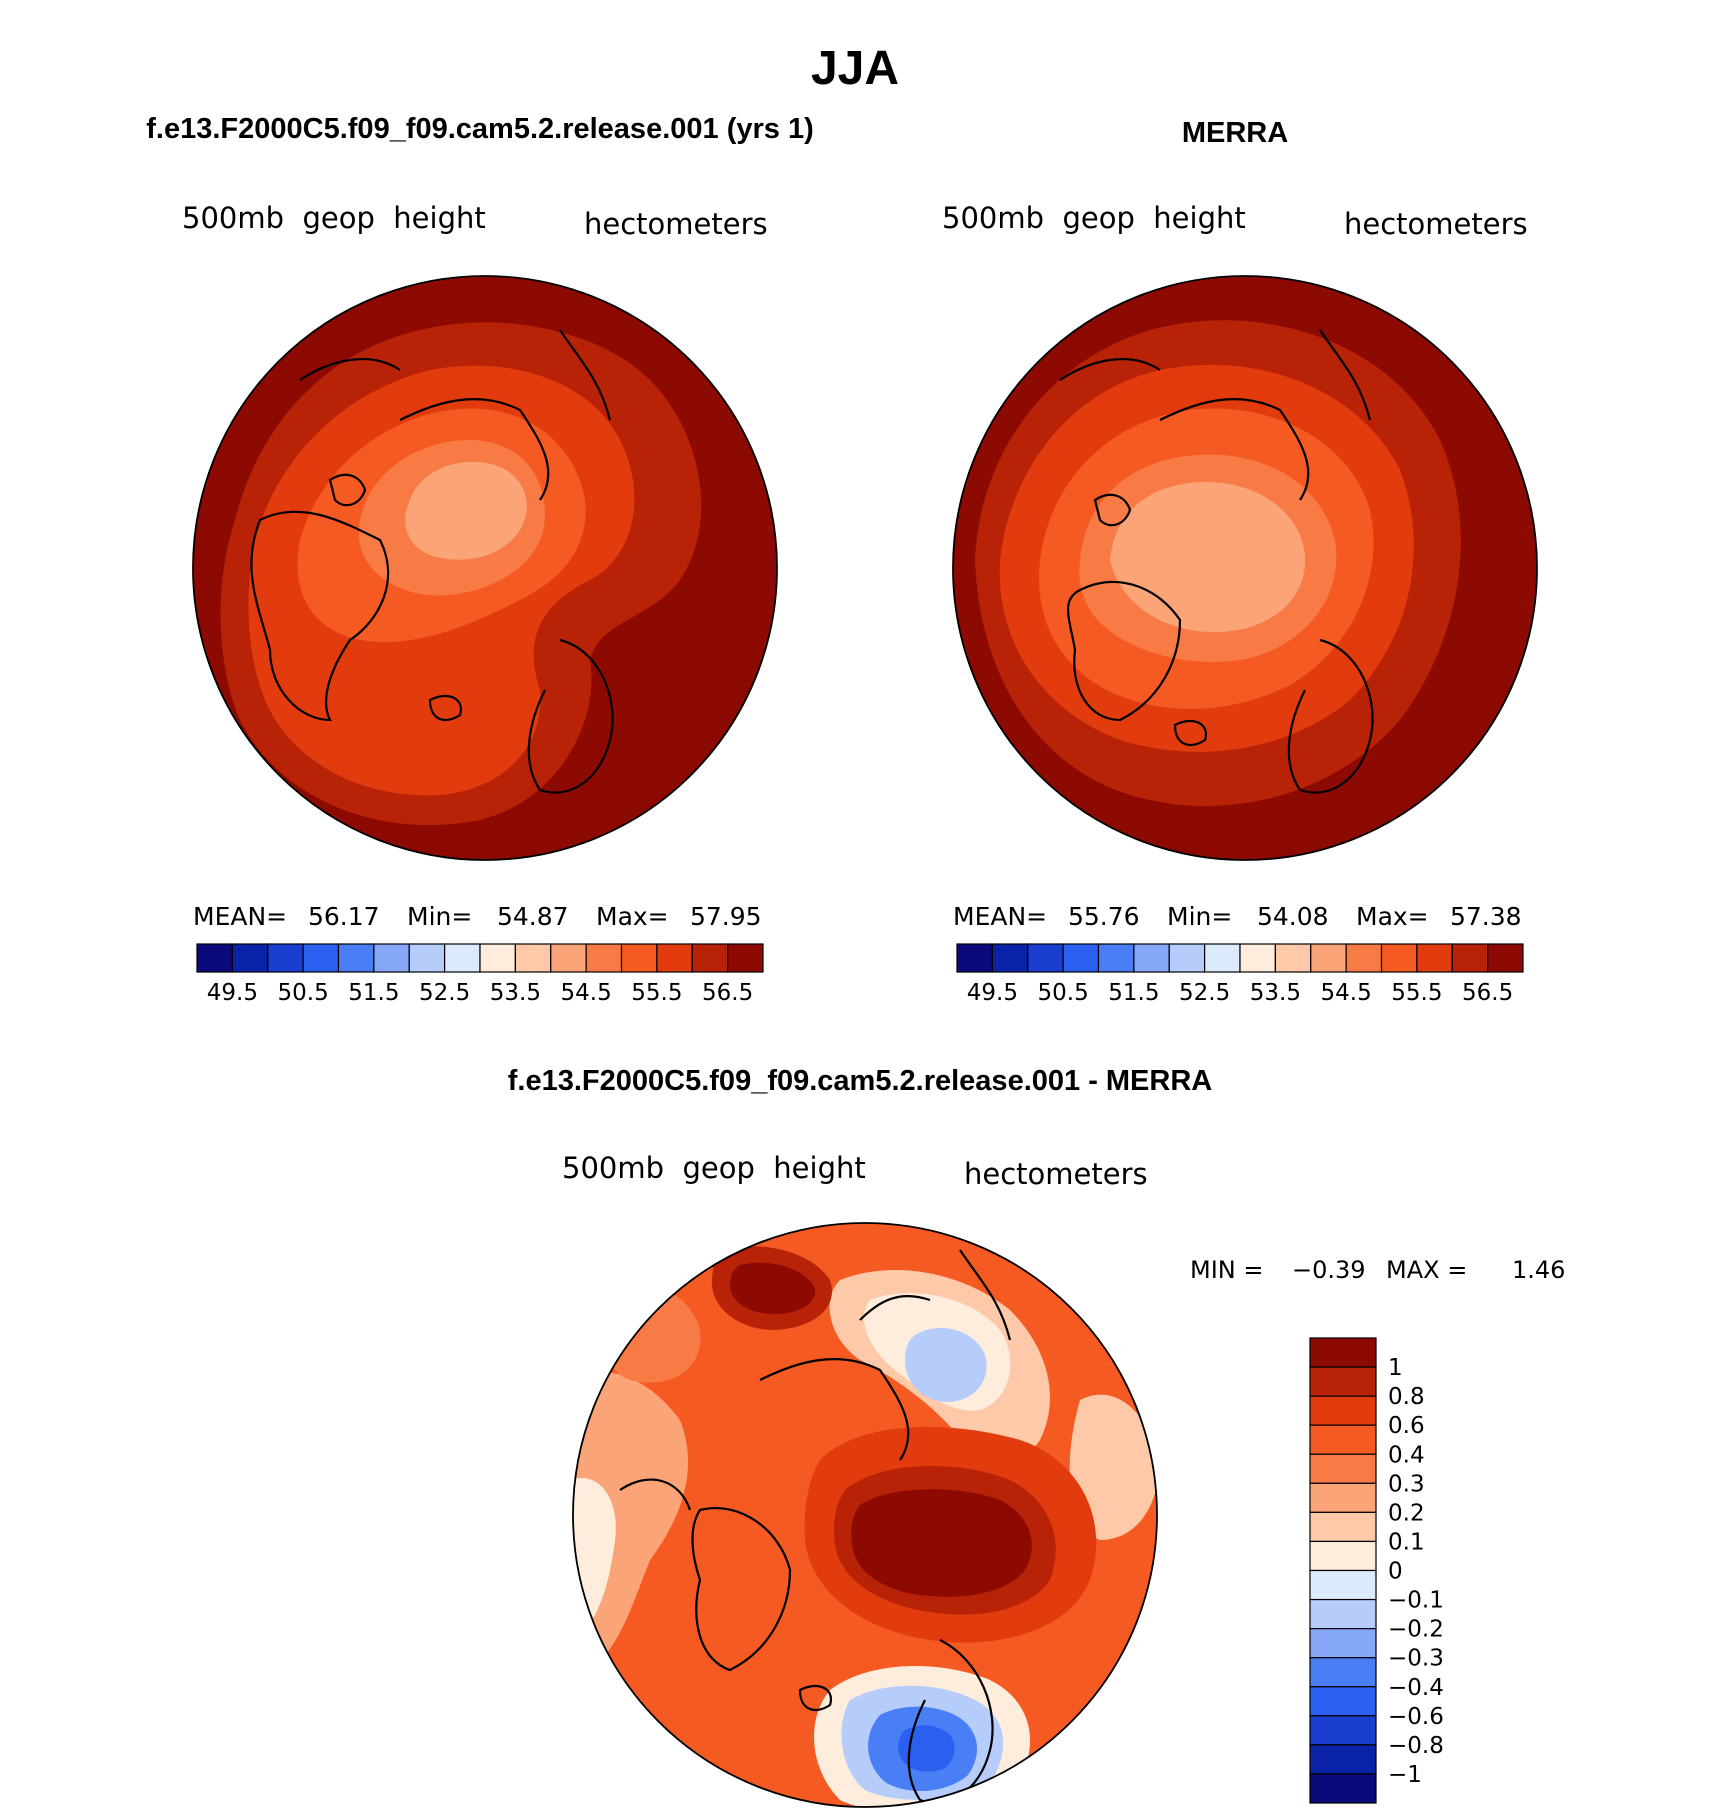  I want to click on page-title: JJA, so click(855, 68).